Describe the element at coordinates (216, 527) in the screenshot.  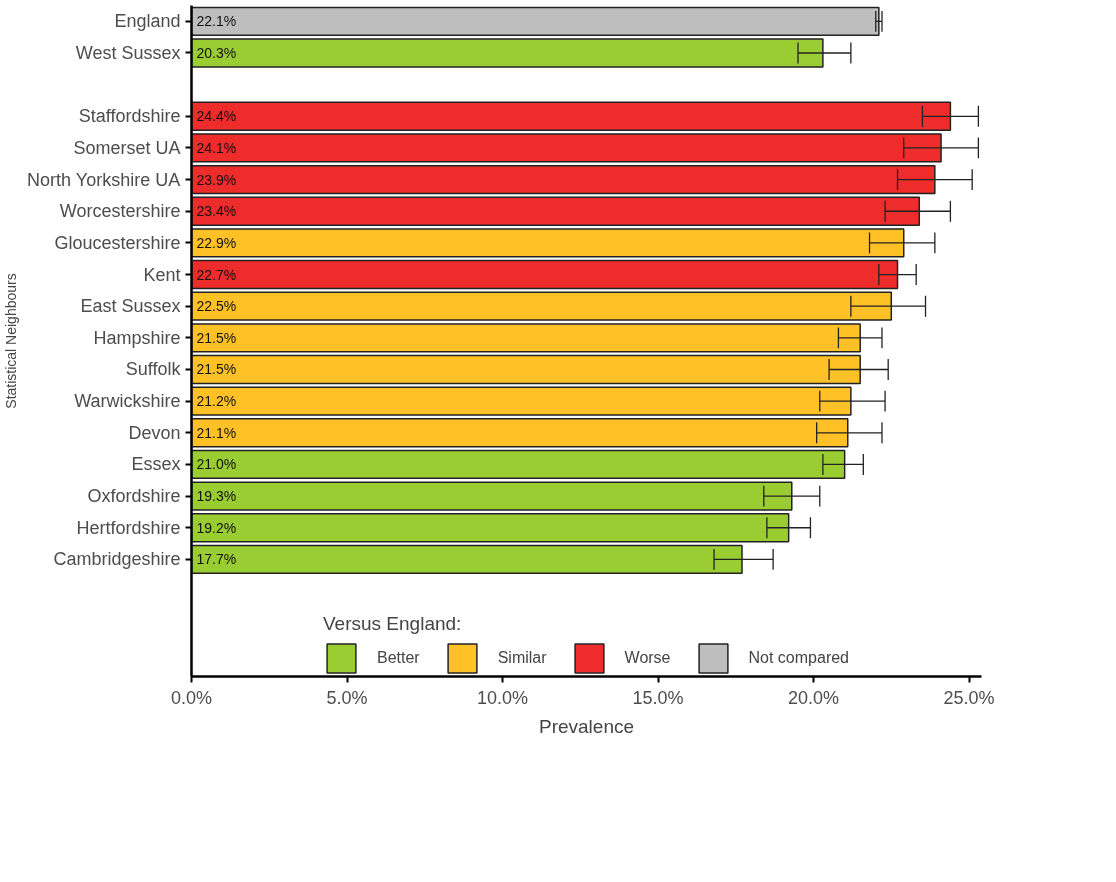
I see `data-label: 19.2%` at that location.